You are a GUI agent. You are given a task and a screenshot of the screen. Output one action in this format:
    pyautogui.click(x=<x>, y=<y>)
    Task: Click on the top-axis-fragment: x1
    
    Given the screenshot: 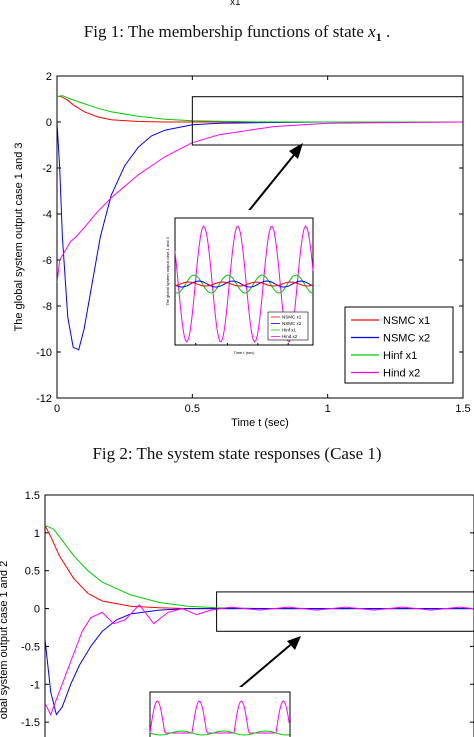 What is the action you would take?
    pyautogui.click(x=235, y=4)
    